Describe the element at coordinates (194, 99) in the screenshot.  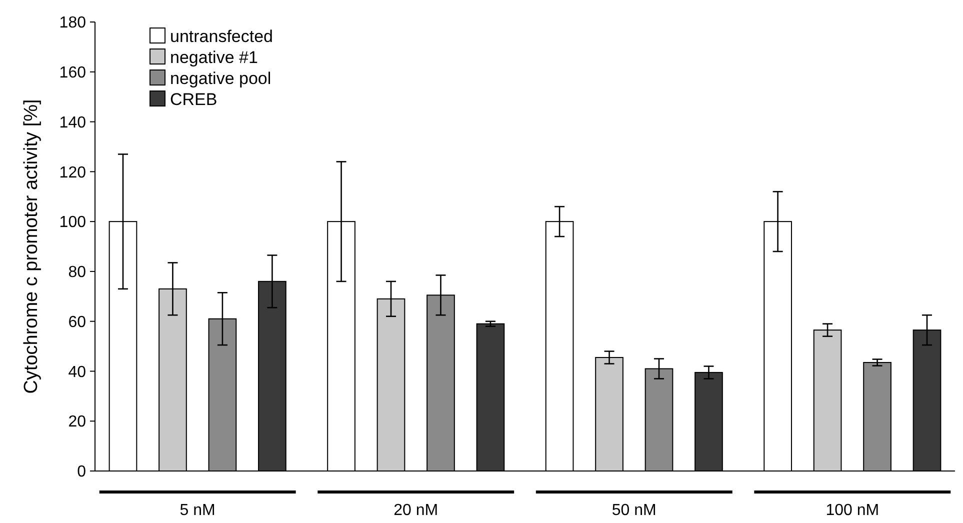
I see `legend-label: CREB` at that location.